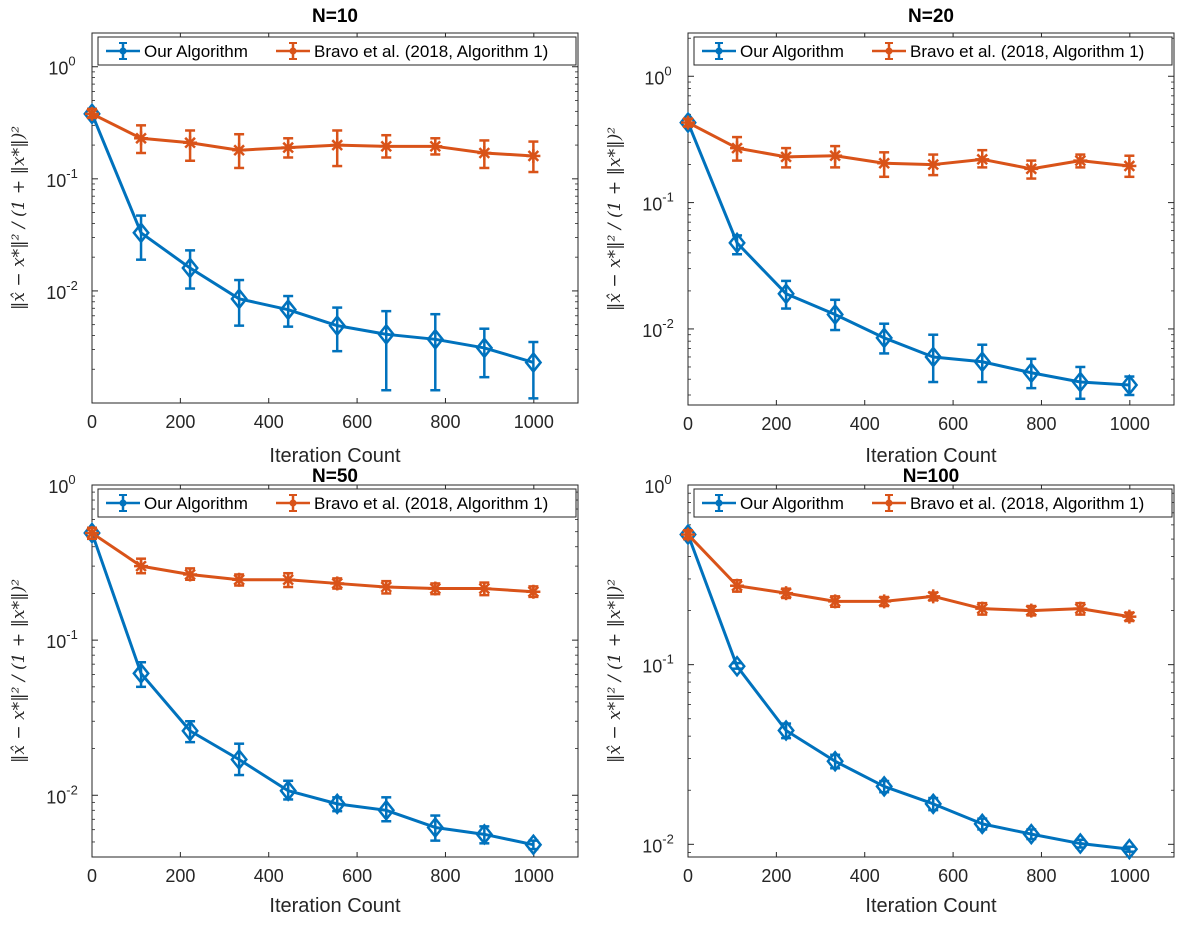 The height and width of the screenshot is (925, 1200). I want to click on chart-title: N=10, so click(335, 16).